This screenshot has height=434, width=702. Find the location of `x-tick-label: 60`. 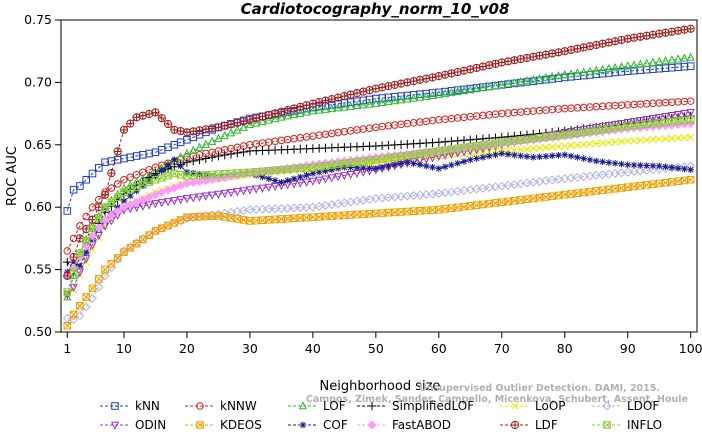

x-tick-label: 60 is located at coordinates (439, 348).